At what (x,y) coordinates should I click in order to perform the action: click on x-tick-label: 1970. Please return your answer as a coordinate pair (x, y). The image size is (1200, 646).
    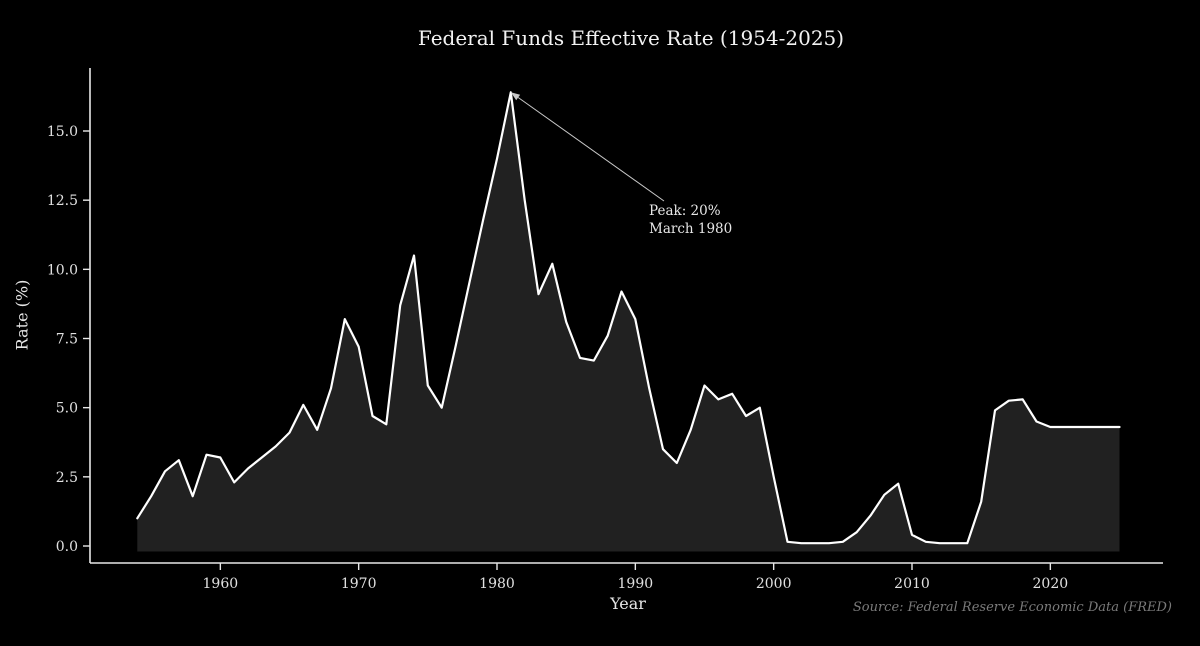
    Looking at the image, I should click on (359, 584).